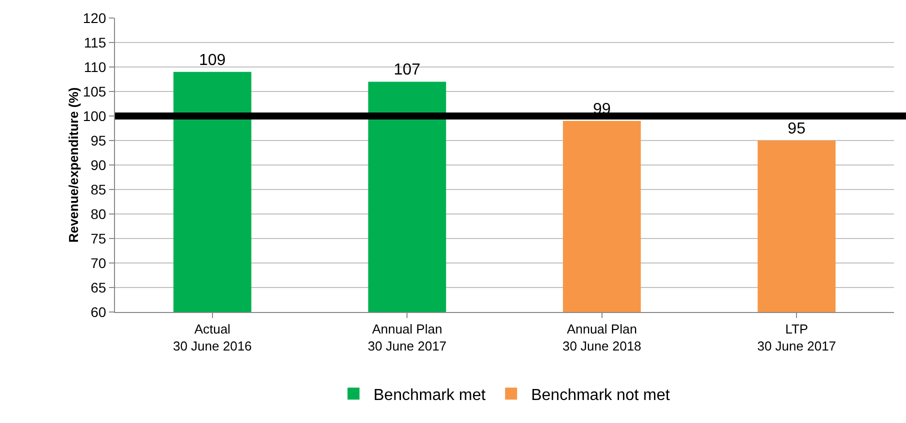  Describe the element at coordinates (98, 140) in the screenshot. I see `y-tick-label: 95` at that location.